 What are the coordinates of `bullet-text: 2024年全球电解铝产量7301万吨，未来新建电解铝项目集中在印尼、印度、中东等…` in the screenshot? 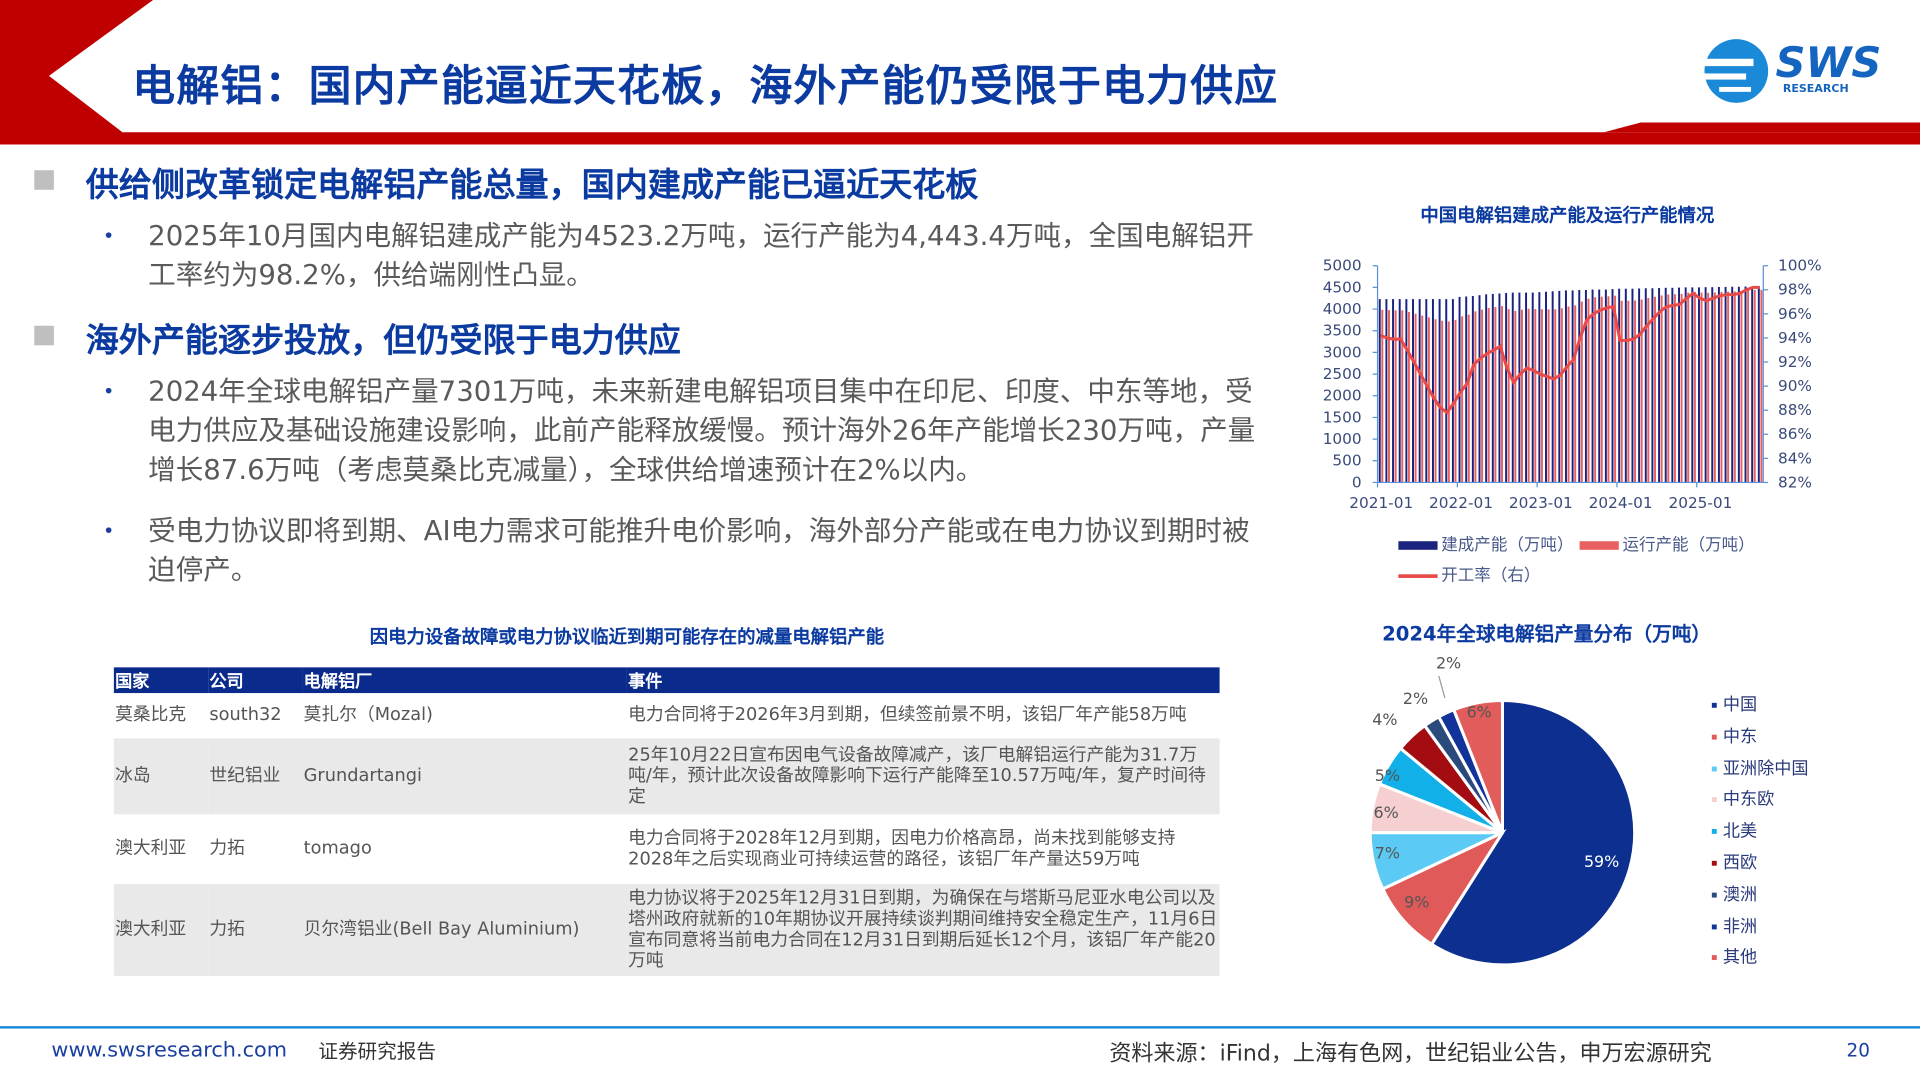 It's located at (702, 431).